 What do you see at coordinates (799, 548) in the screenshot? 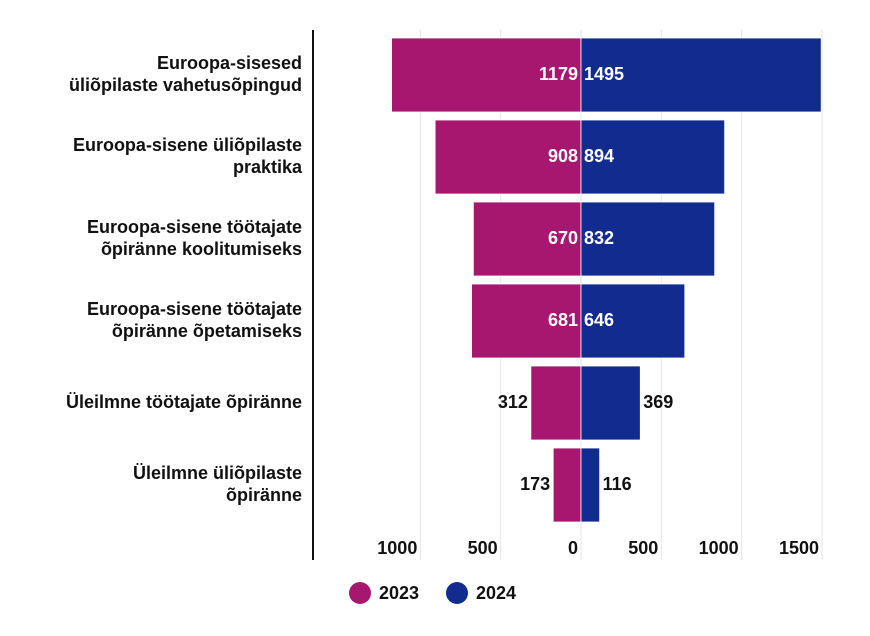
I see `x-tick-label: 1500` at bounding box center [799, 548].